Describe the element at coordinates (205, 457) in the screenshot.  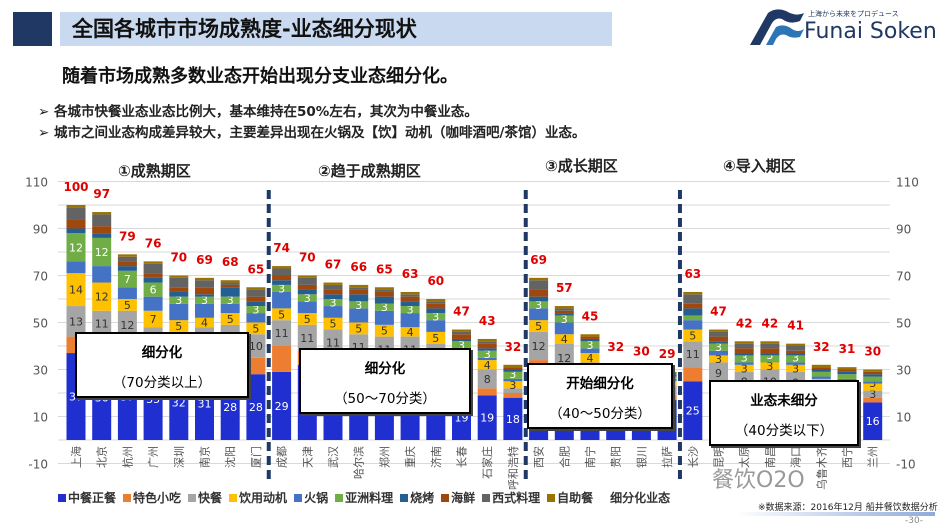
I see `x-tick-label: 南京` at that location.